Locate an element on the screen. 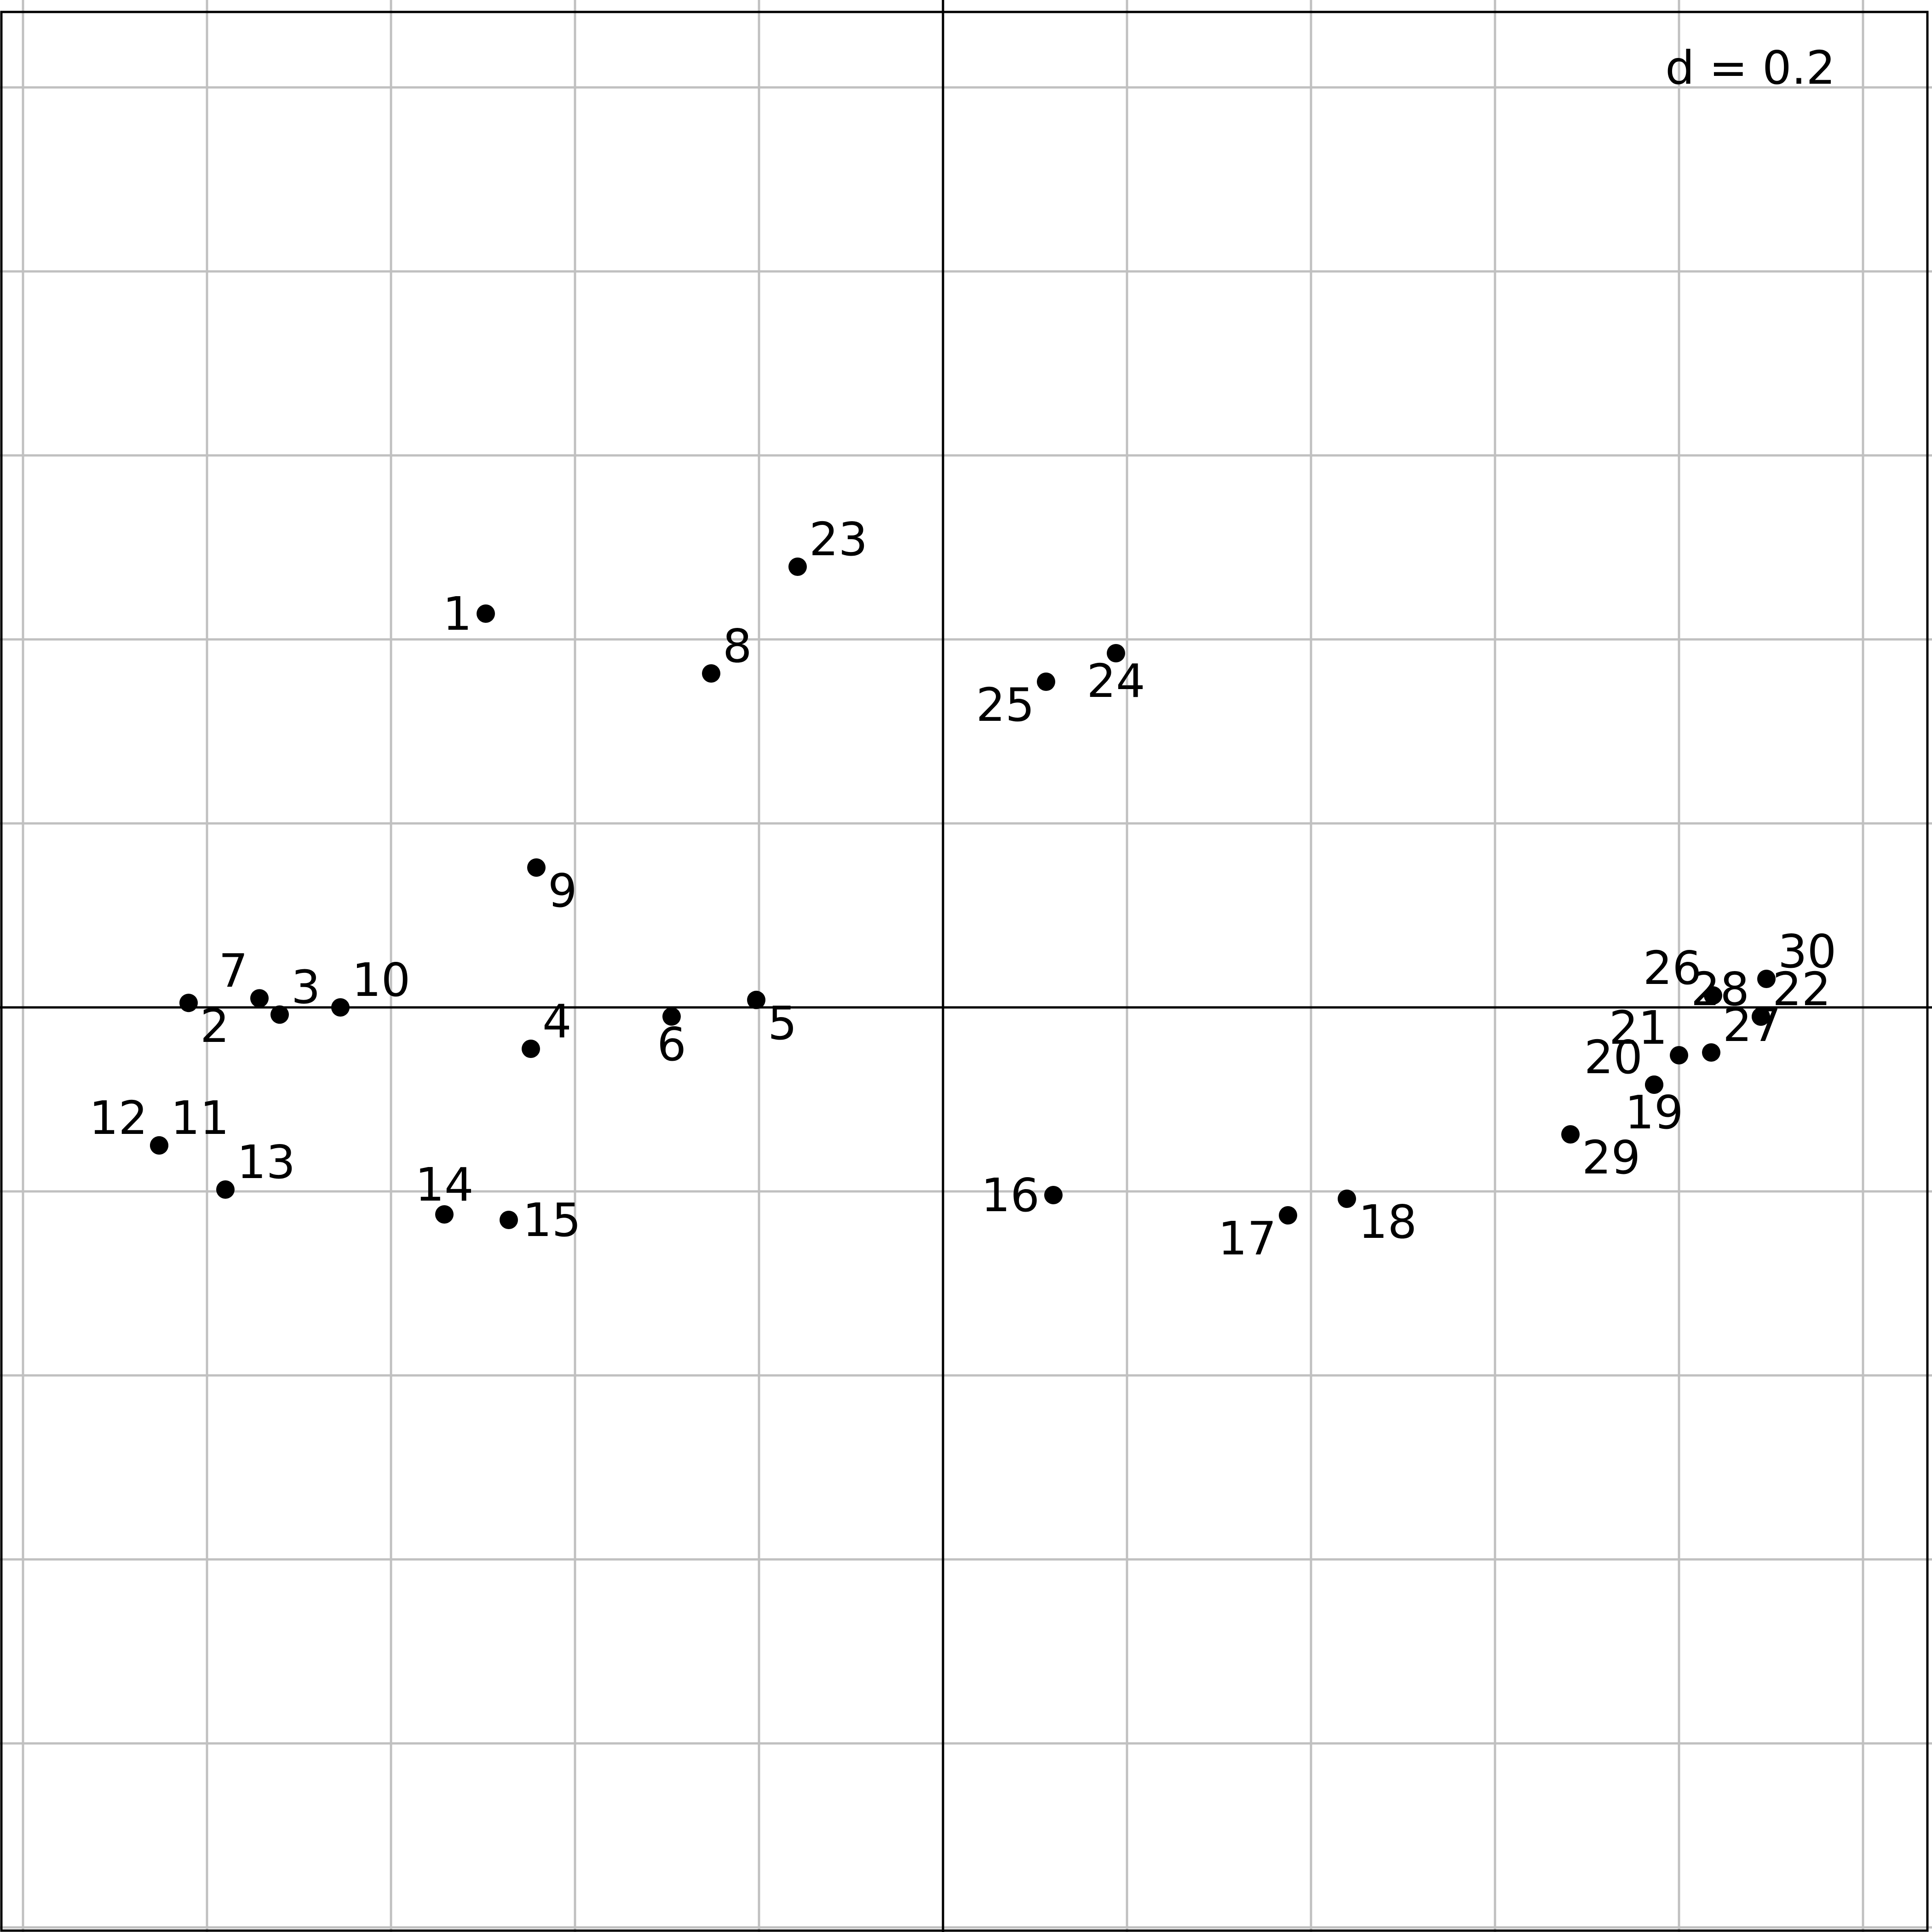  point-label-25: 25 is located at coordinates (1005, 705).